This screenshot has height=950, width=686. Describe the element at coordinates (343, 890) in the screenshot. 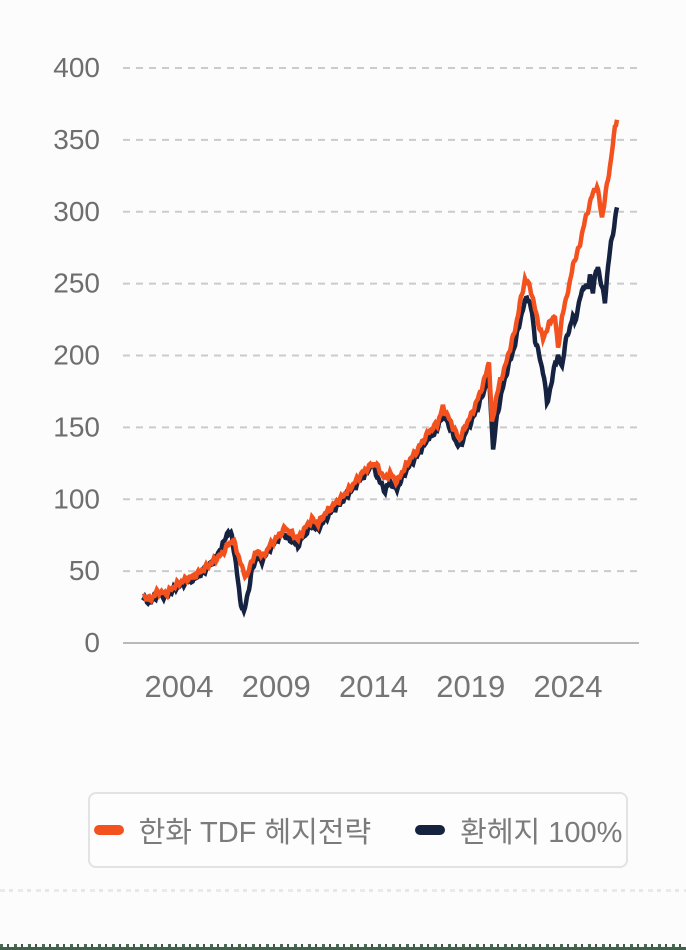

I see `faint-separator-artifact` at that location.